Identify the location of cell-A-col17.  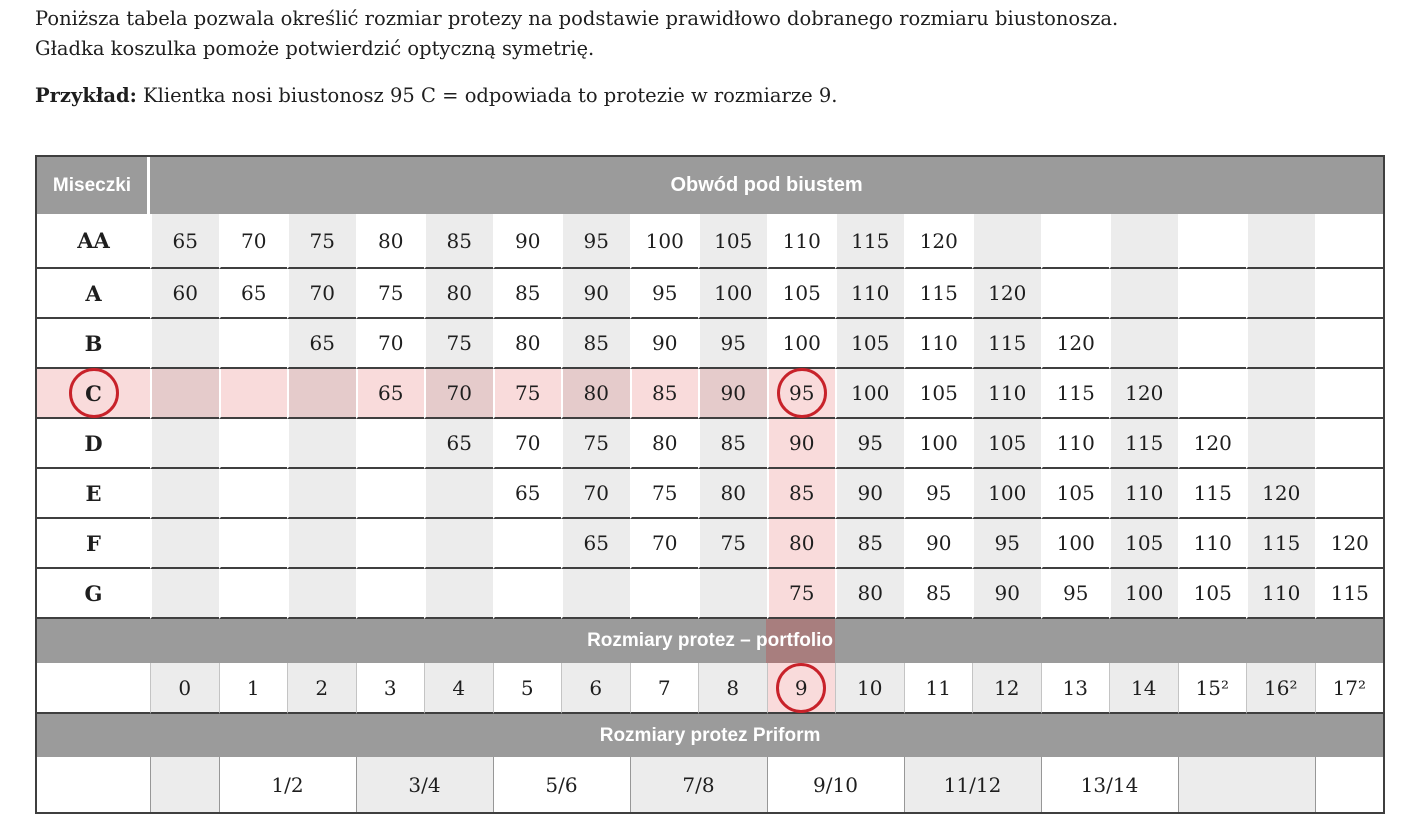
(1280, 294).